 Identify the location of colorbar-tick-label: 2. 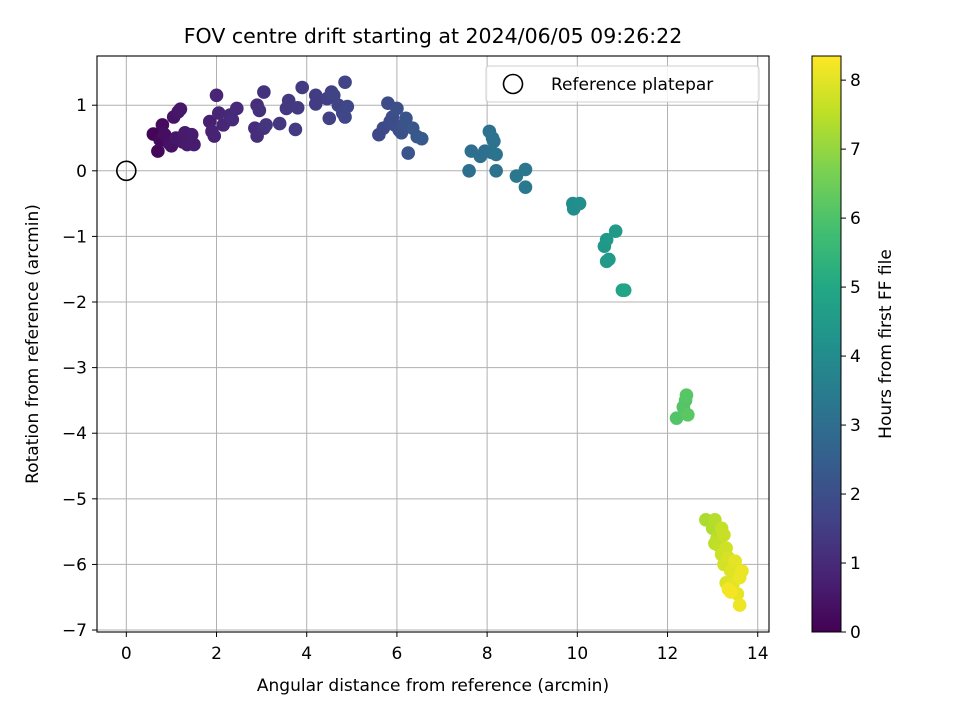
(855, 495).